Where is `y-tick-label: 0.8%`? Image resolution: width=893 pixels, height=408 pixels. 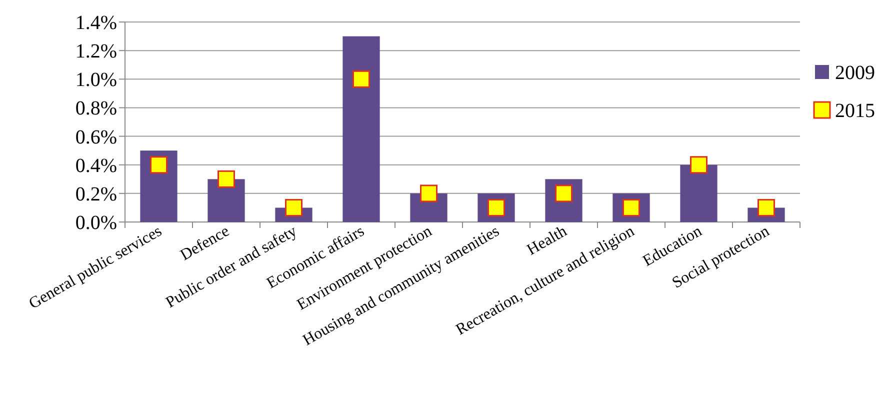 y-tick-label: 0.8% is located at coordinates (96, 109).